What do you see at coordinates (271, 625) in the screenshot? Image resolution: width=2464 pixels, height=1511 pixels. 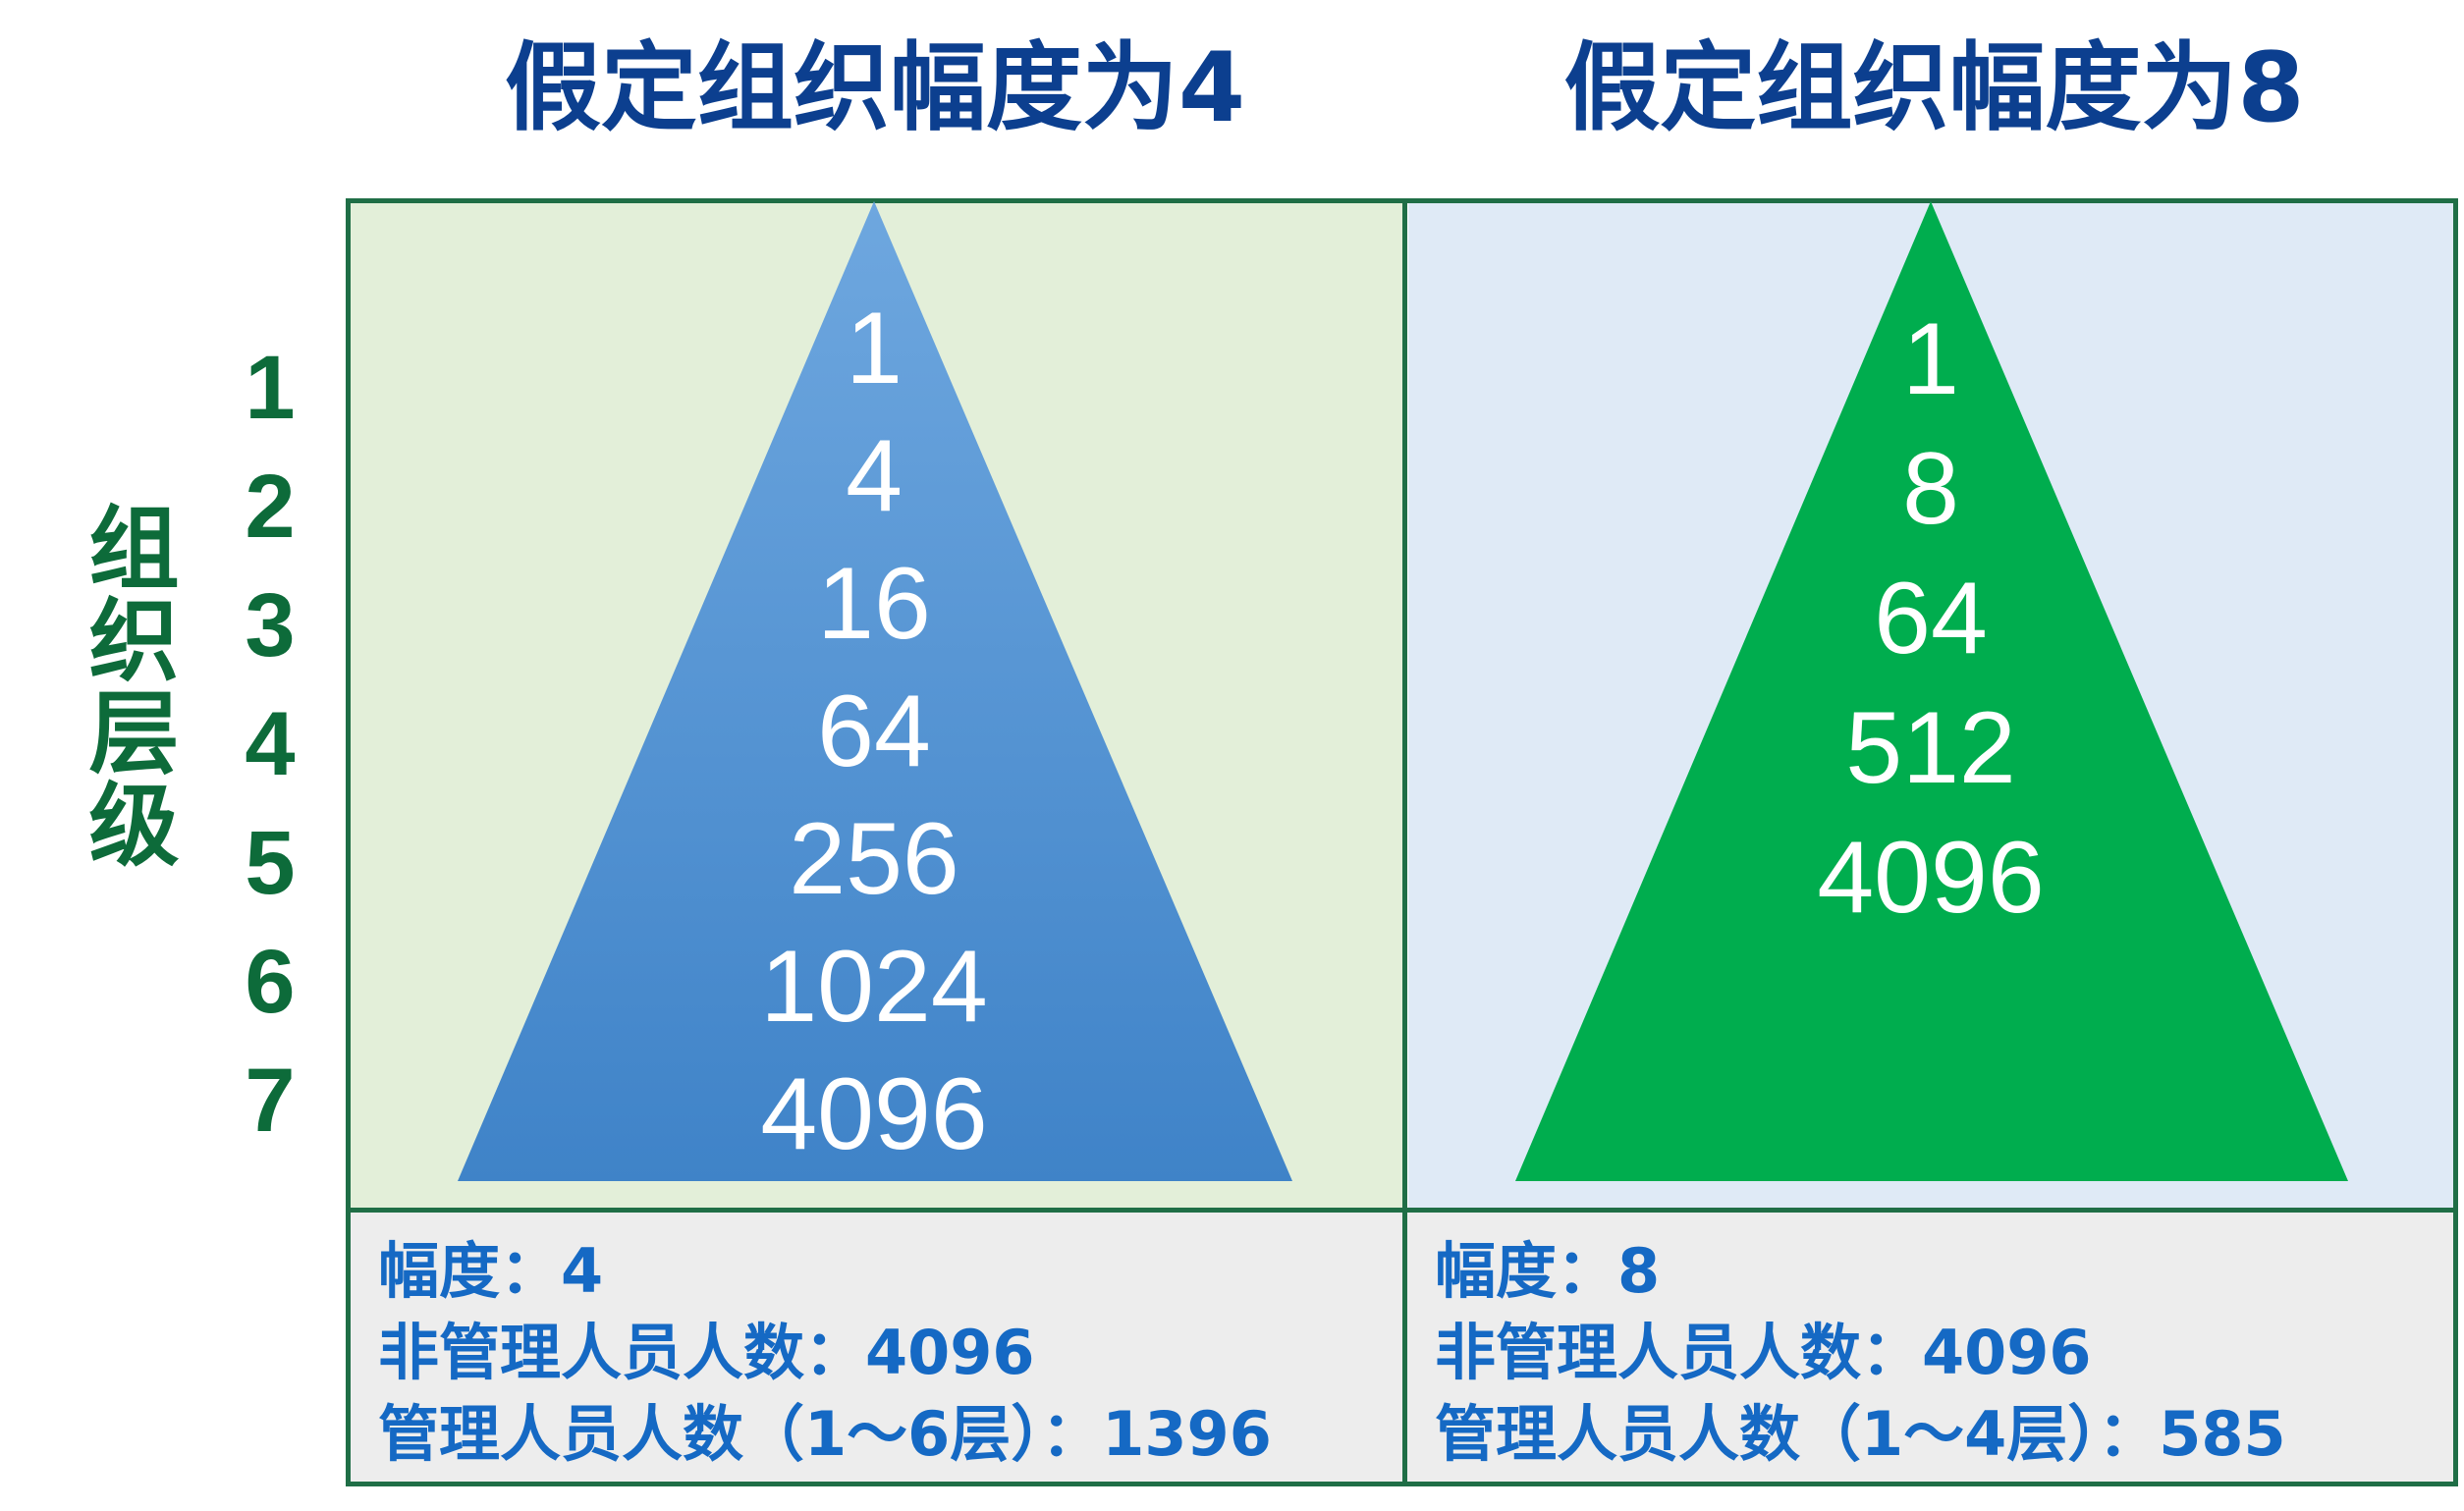 I see `level-number: 3` at bounding box center [271, 625].